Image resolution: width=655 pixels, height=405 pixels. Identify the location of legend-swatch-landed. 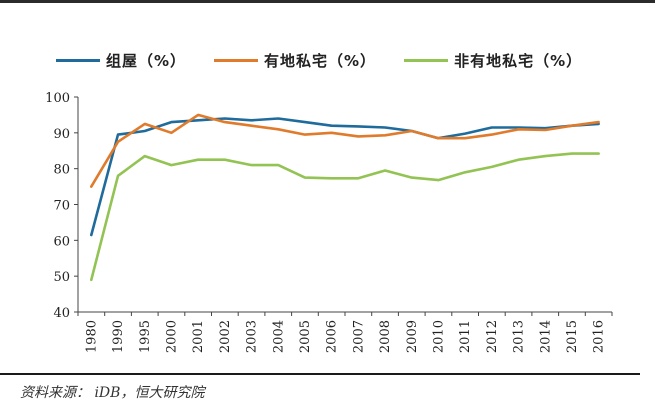
(236, 60).